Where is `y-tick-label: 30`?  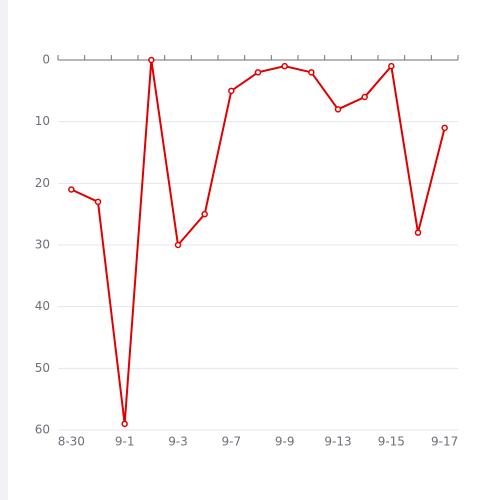 y-tick-label: 30 is located at coordinates (42, 245).